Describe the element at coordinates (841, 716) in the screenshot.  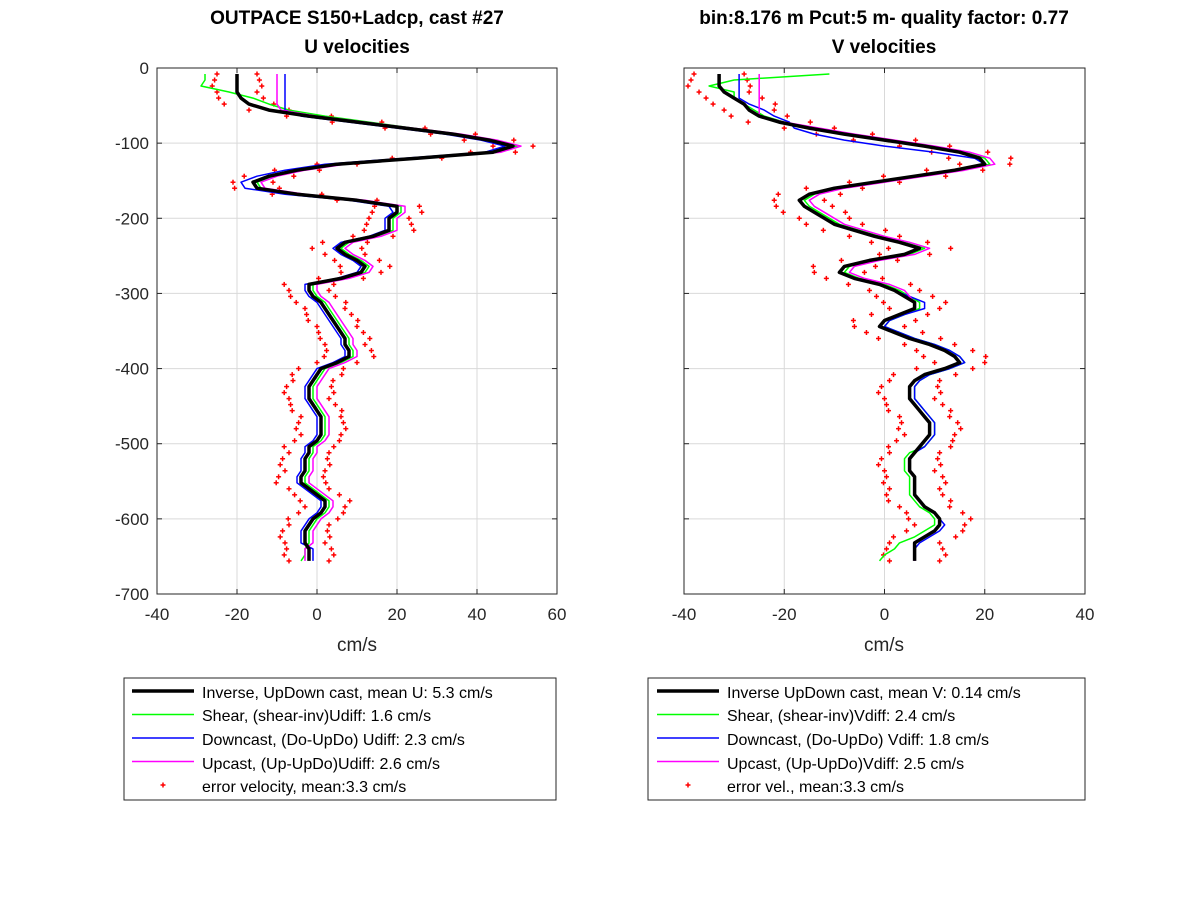
I see `v-legend-shear-label: Shear, (shear-inv)Vdiff: 2.4 cm/s` at that location.